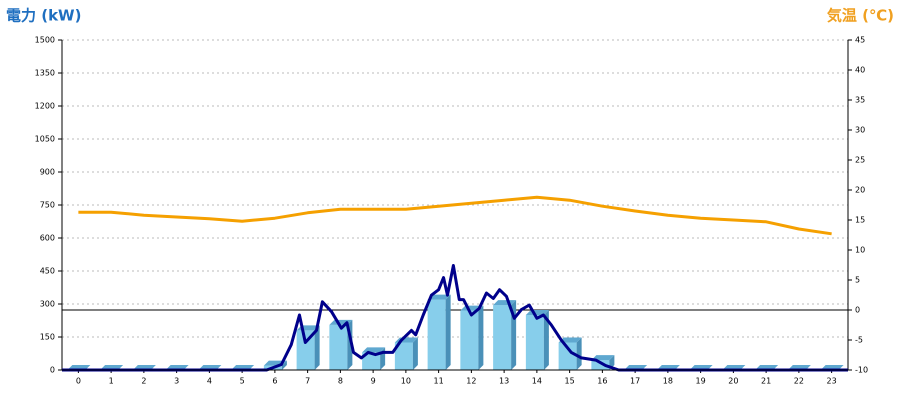 The width and height of the screenshot is (900, 400). What do you see at coordinates (861, 370) in the screenshot?
I see `y2-tick-label: -10` at bounding box center [861, 370].